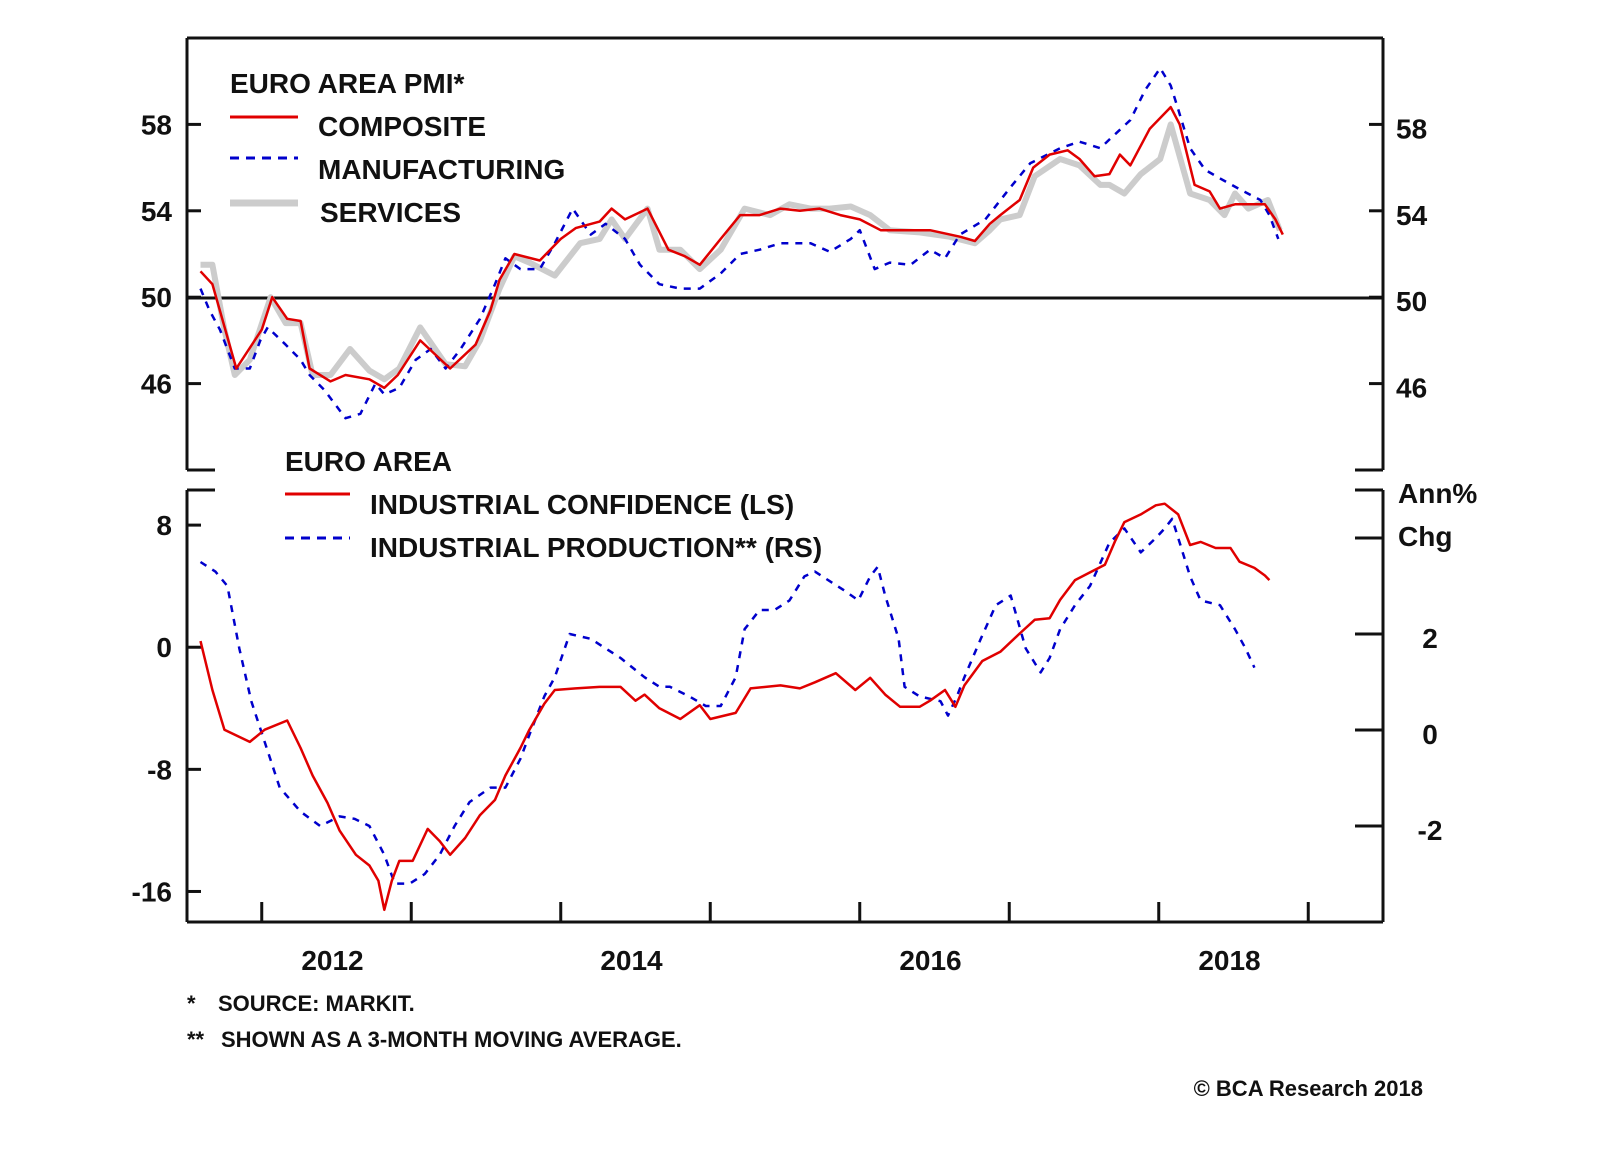 The height and width of the screenshot is (1152, 1600). I want to click on footnote-moving-average-mark: **, so click(196, 1039).